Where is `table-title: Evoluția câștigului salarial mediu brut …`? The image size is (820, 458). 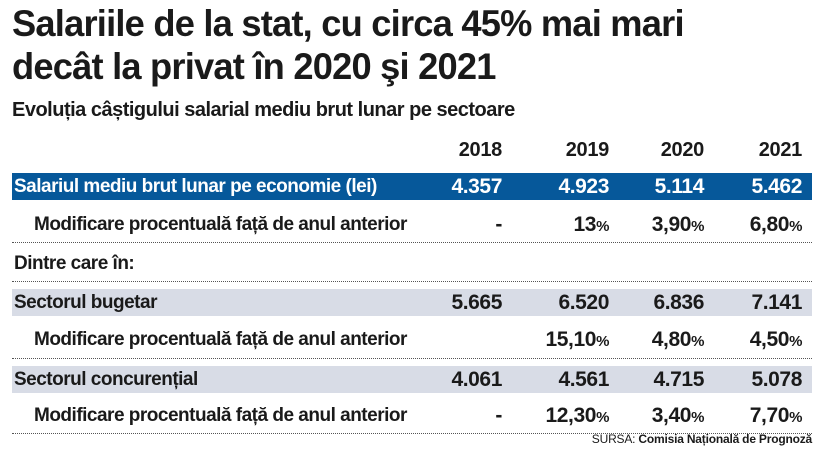
table-title: Evoluția câștigului salarial mediu brut … is located at coordinates (263, 110).